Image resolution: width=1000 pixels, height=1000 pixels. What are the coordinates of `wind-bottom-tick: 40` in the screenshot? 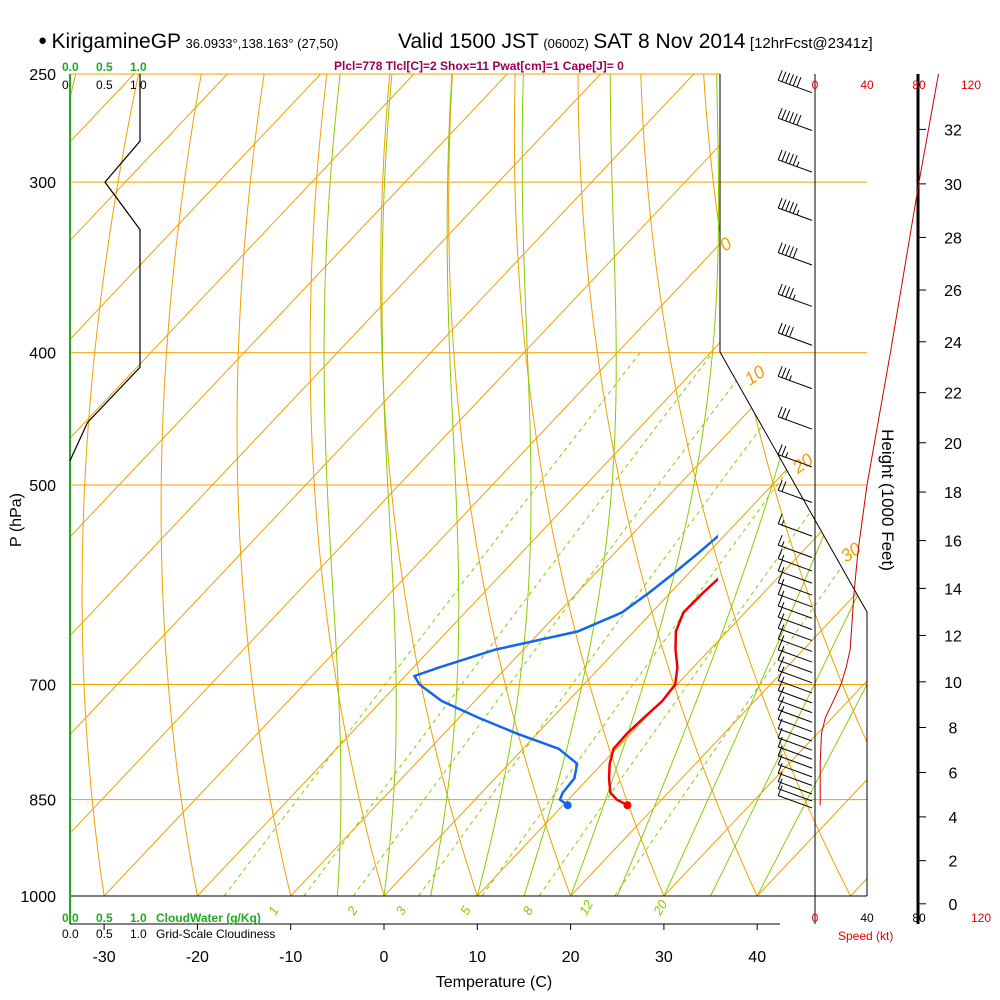 It's located at (867, 918).